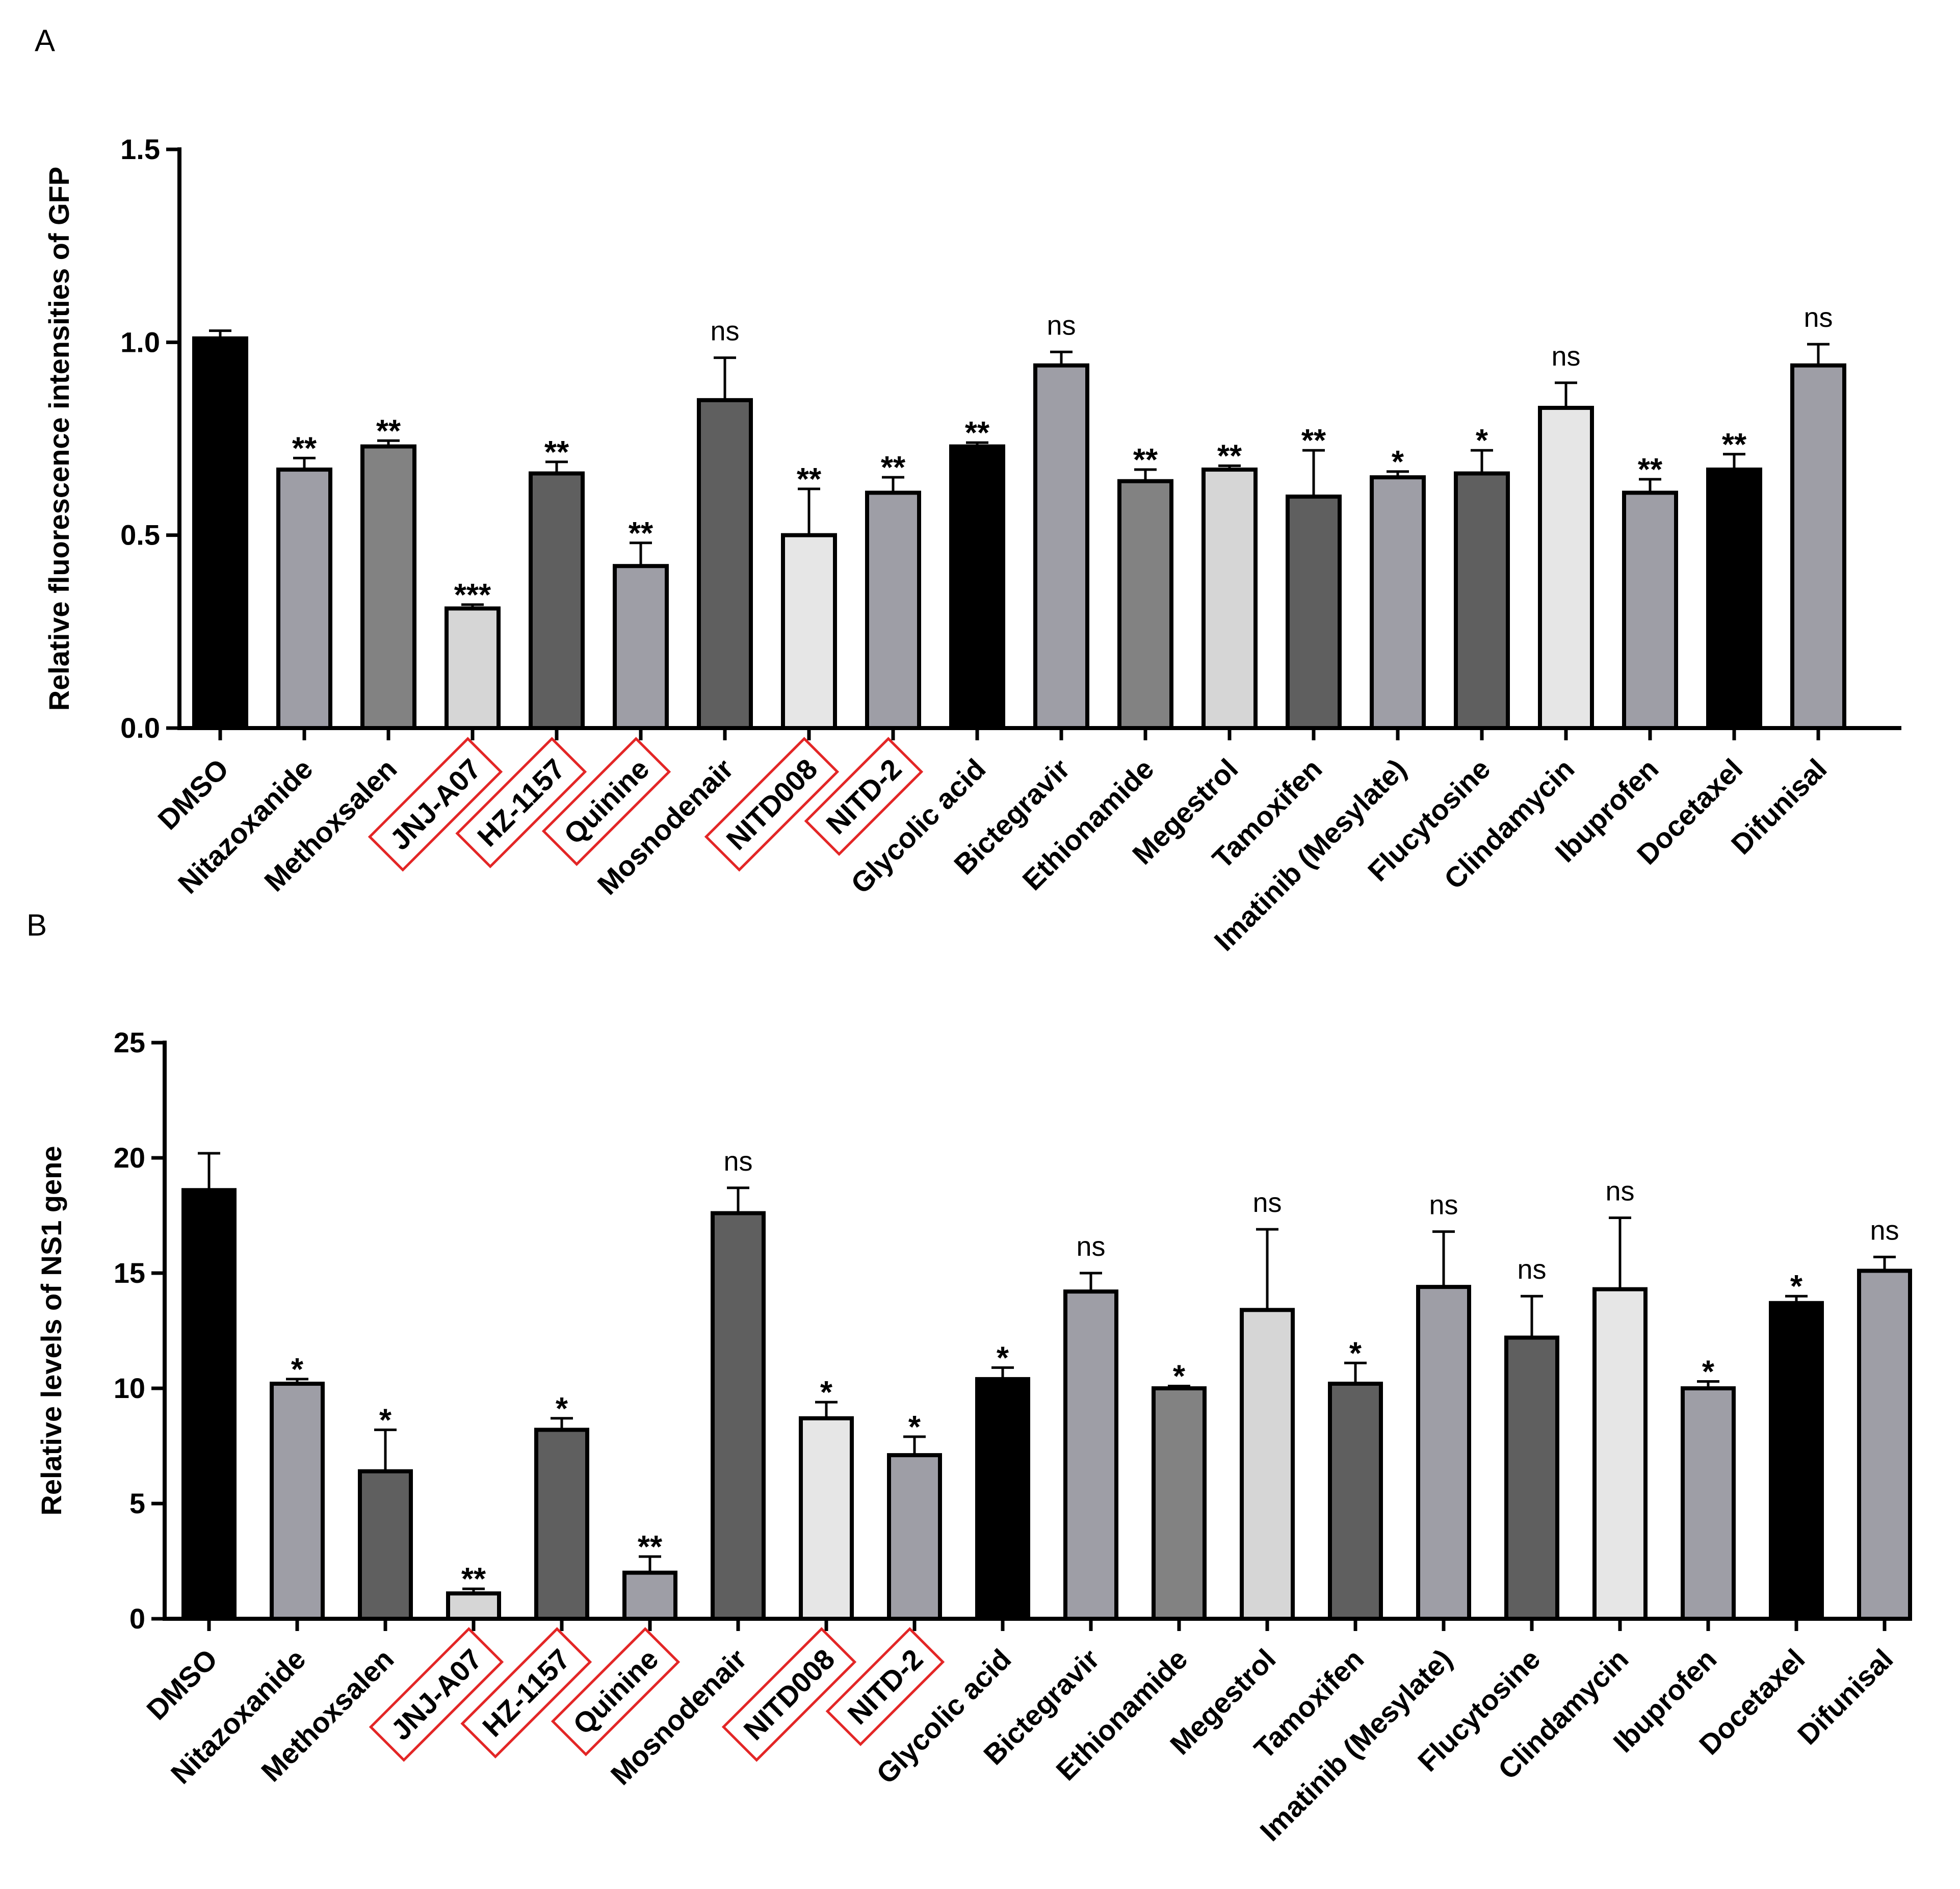  Describe the element at coordinates (140, 535) in the screenshot. I see `y-tick-label: 0.5` at that location.